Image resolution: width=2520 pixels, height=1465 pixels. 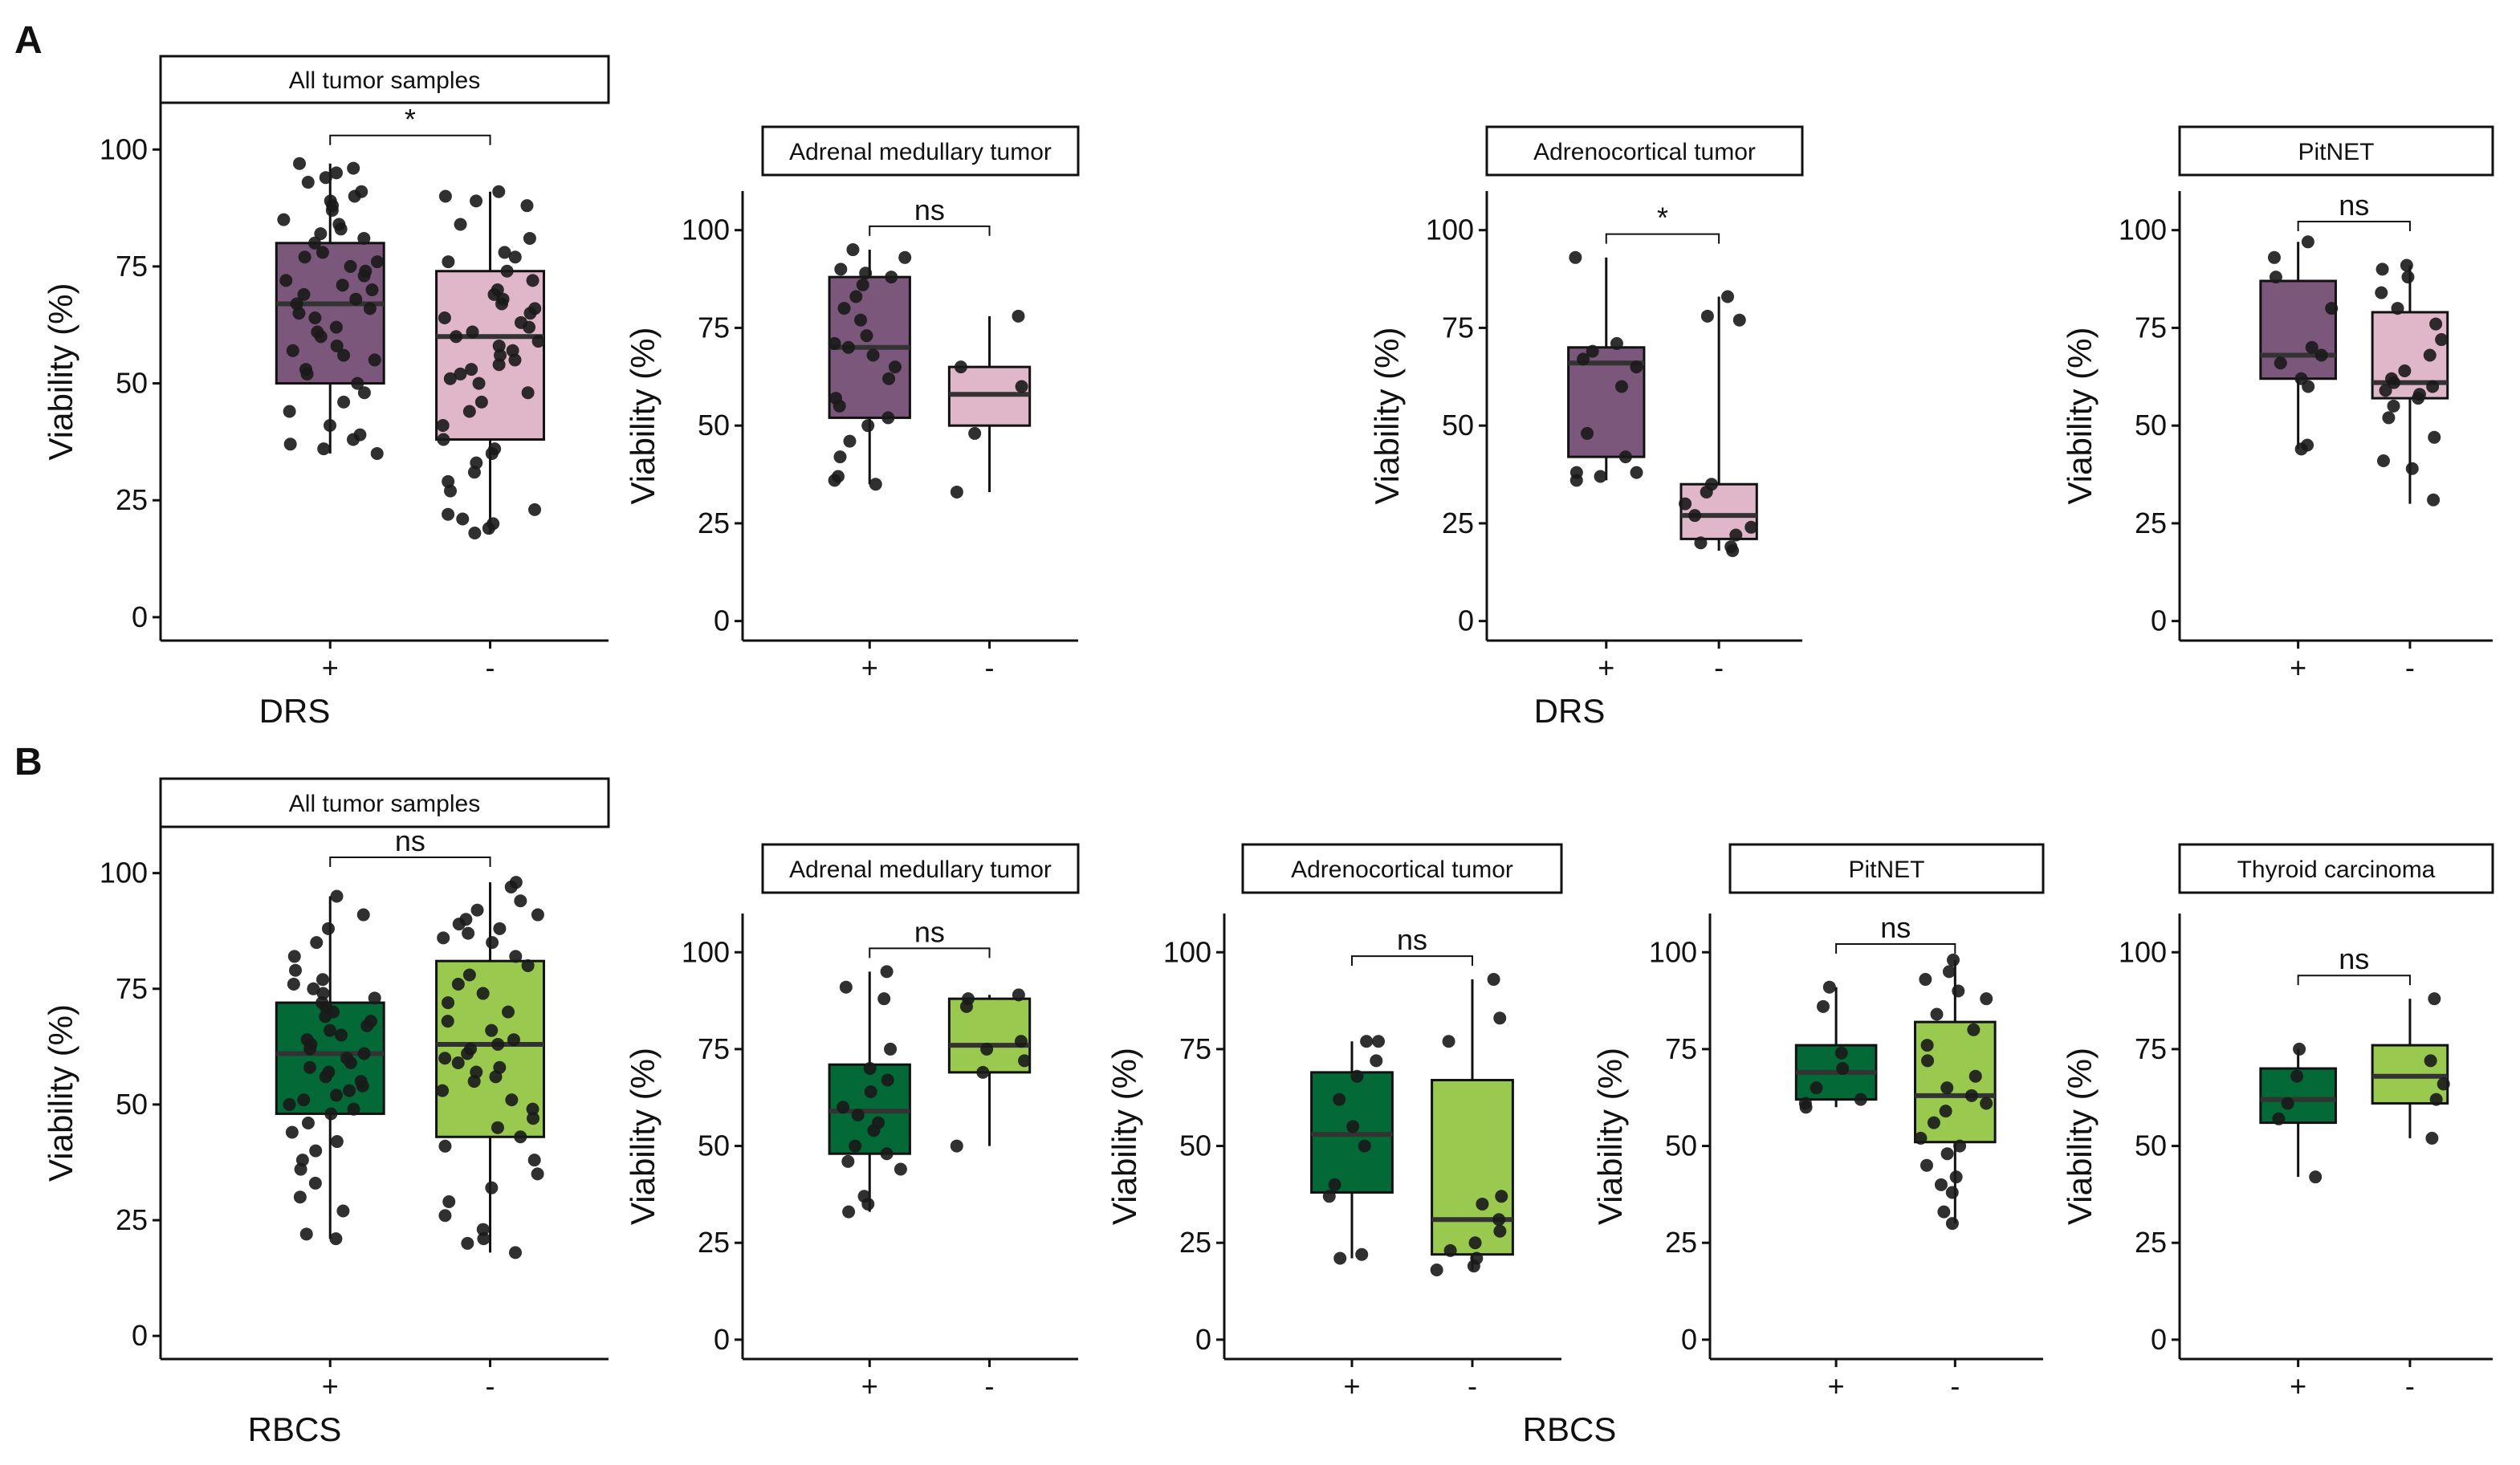 What do you see at coordinates (1837, 1386) in the screenshot?
I see `x-category-label: +` at bounding box center [1837, 1386].